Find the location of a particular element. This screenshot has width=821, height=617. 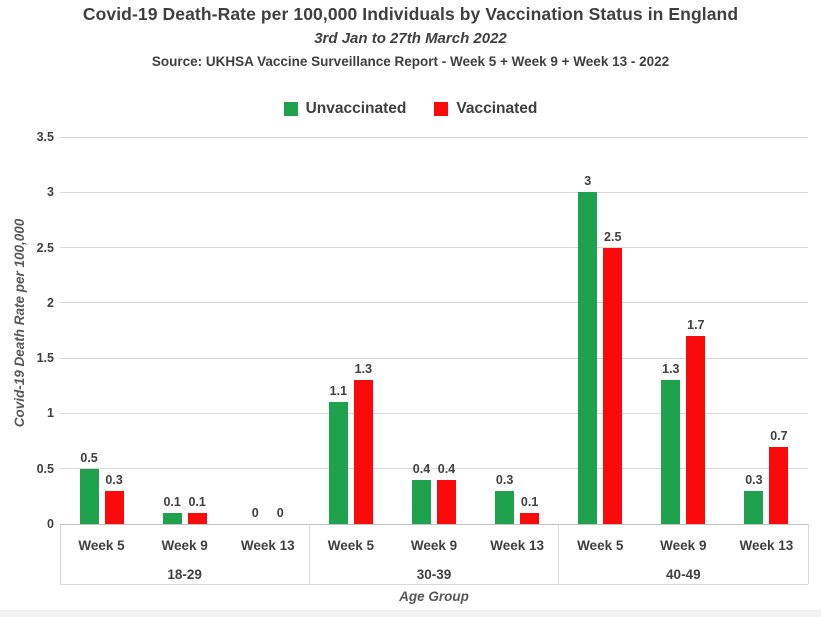

bar-value-label: 1.1 is located at coordinates (338, 391).